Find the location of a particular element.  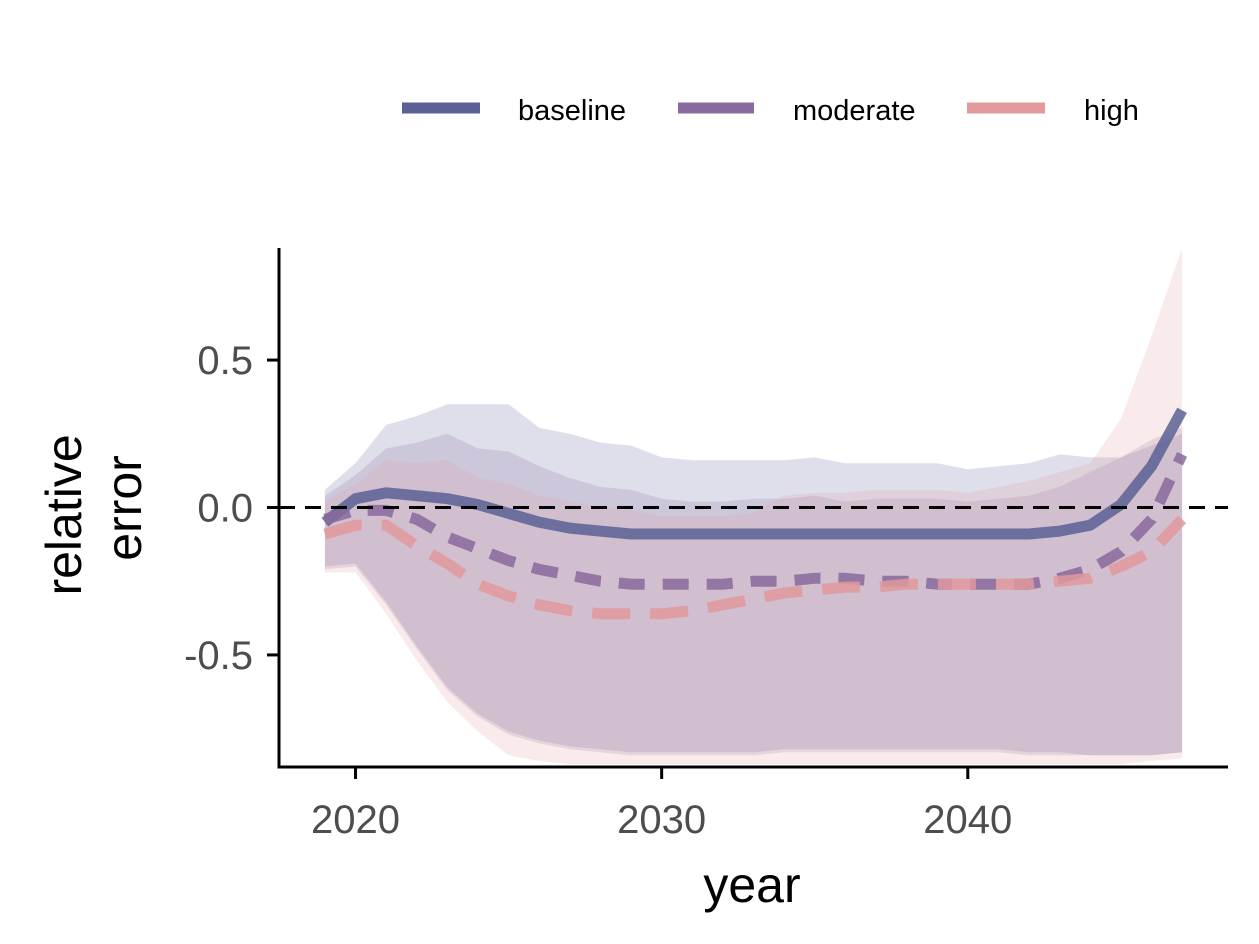

y-axis-title: relative error is located at coordinates (94, 507).